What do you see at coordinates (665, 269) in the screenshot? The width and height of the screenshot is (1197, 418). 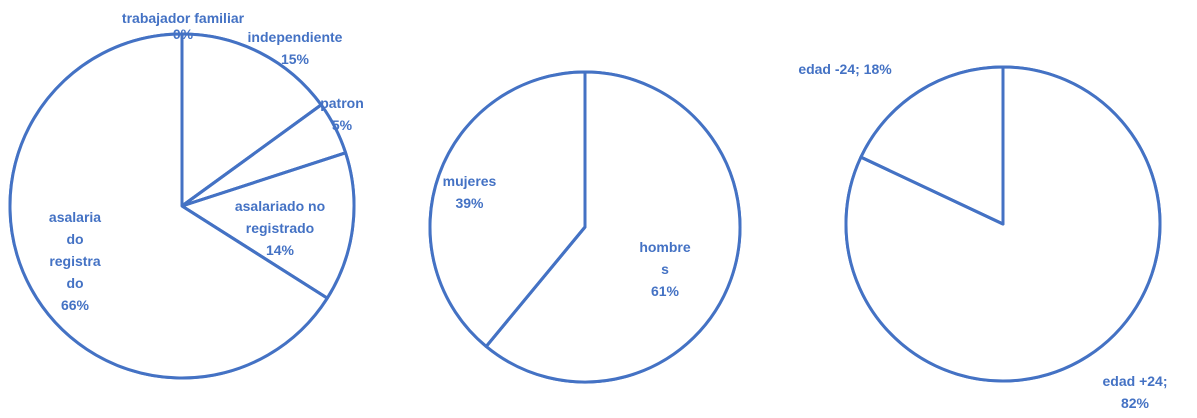 I see `label-hombres: hombre s 61%` at bounding box center [665, 269].